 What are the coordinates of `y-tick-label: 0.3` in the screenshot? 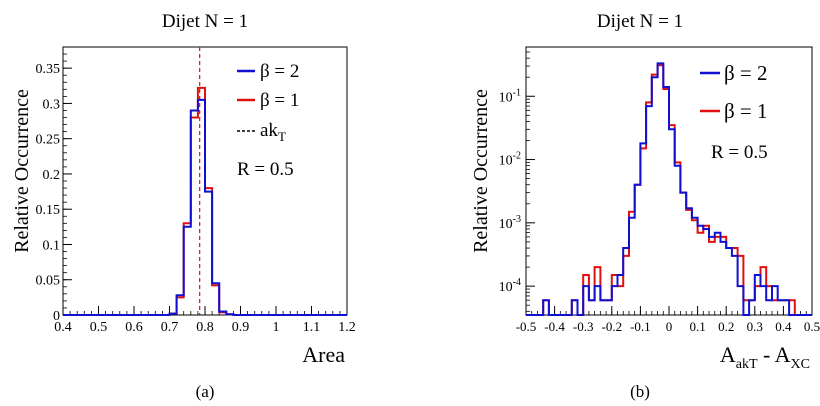 It's located at (52, 104).